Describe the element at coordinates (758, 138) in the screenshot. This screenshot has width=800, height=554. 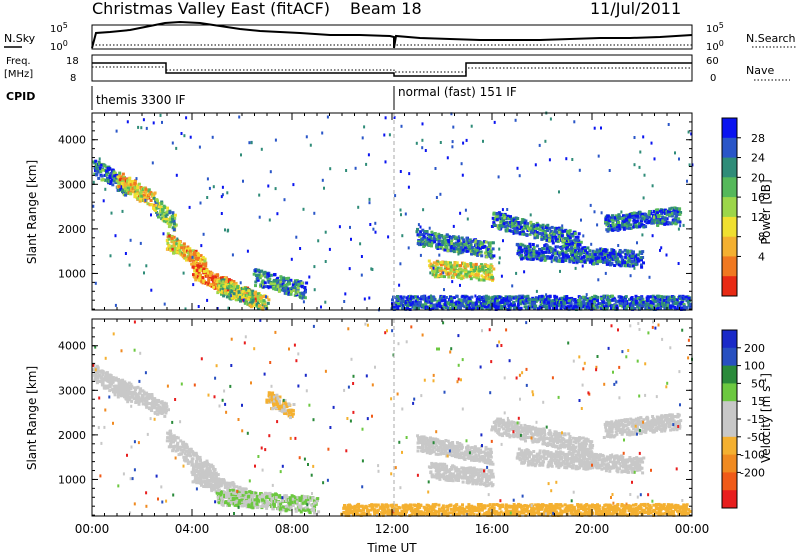
I see `power-colorbar-tick-label: 28` at that location.